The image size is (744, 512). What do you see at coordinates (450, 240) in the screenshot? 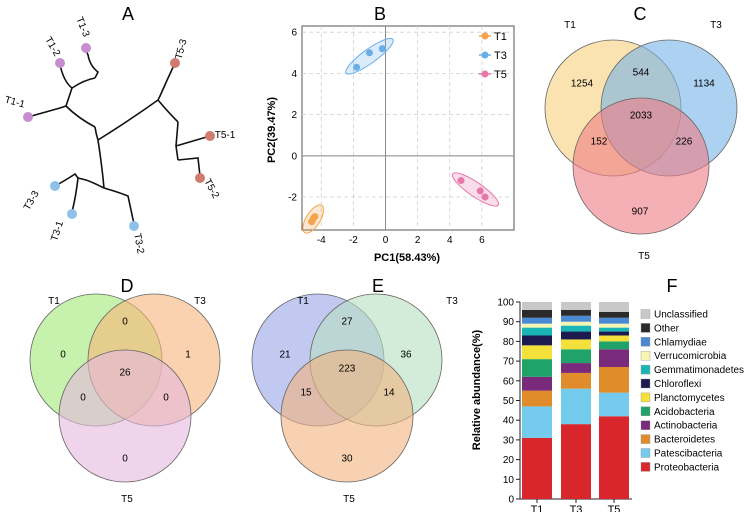
I see `pca-x-tick-label: 4` at bounding box center [450, 240].